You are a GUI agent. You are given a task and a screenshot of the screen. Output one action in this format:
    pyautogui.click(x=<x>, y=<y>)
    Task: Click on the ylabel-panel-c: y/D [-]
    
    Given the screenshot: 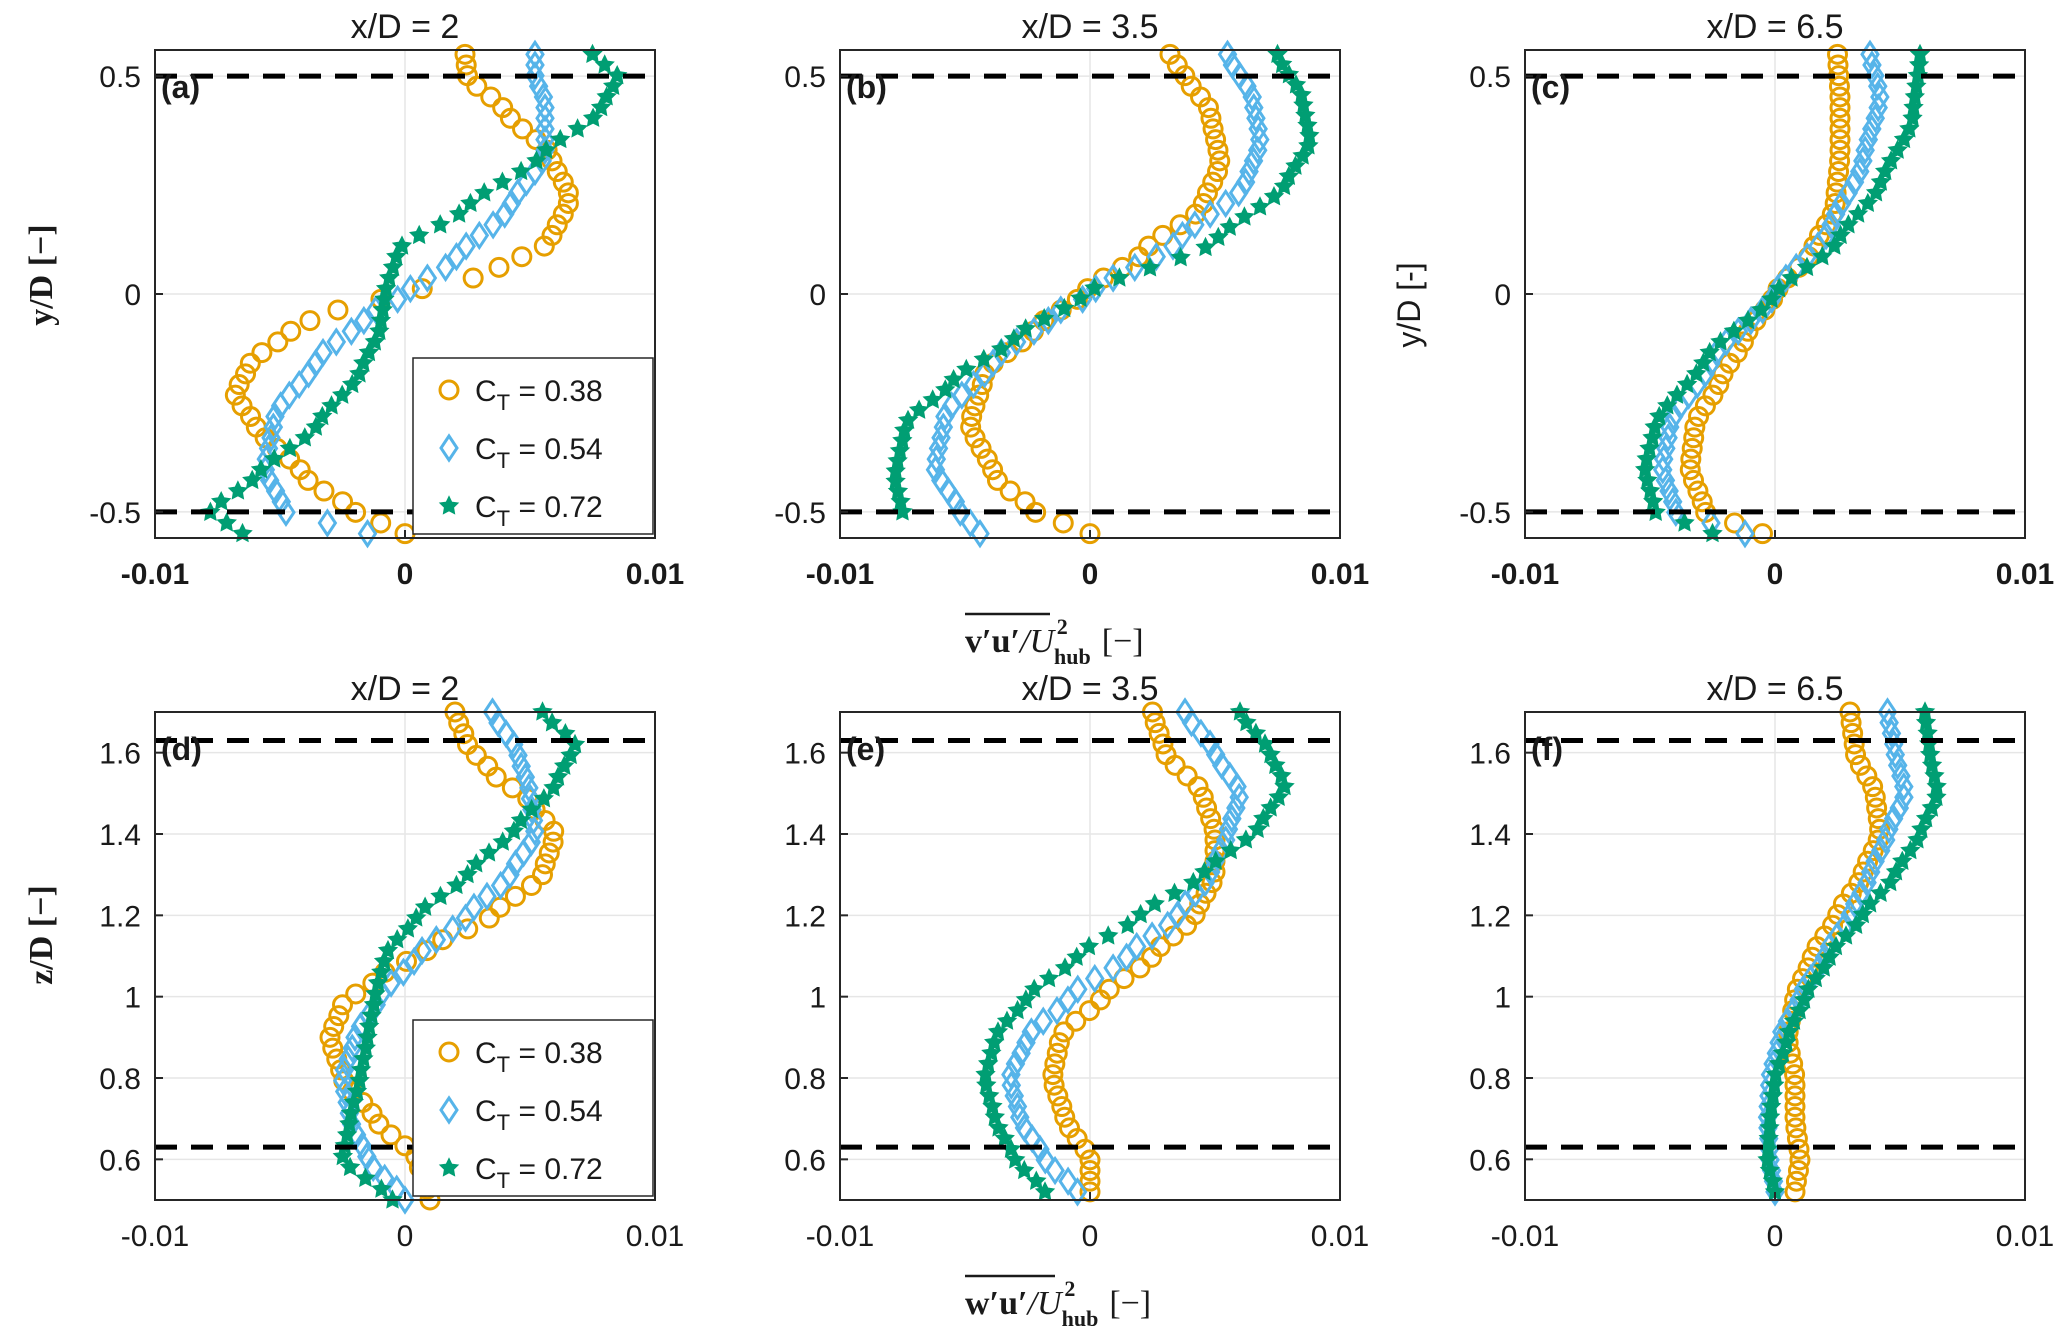 What is the action you would take?
    pyautogui.click(x=1409, y=304)
    